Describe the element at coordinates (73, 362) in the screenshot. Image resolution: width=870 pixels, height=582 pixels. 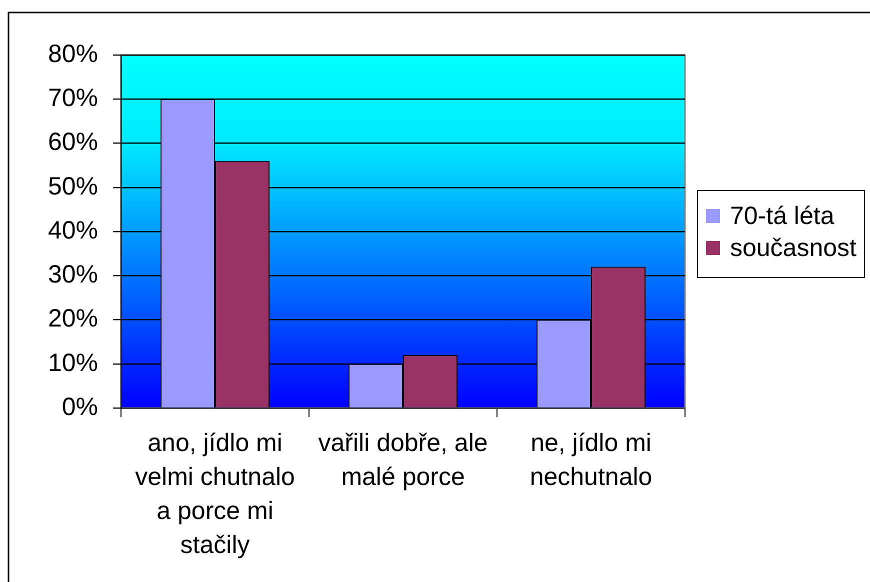
I see `y-tick-label: 10%` at that location.